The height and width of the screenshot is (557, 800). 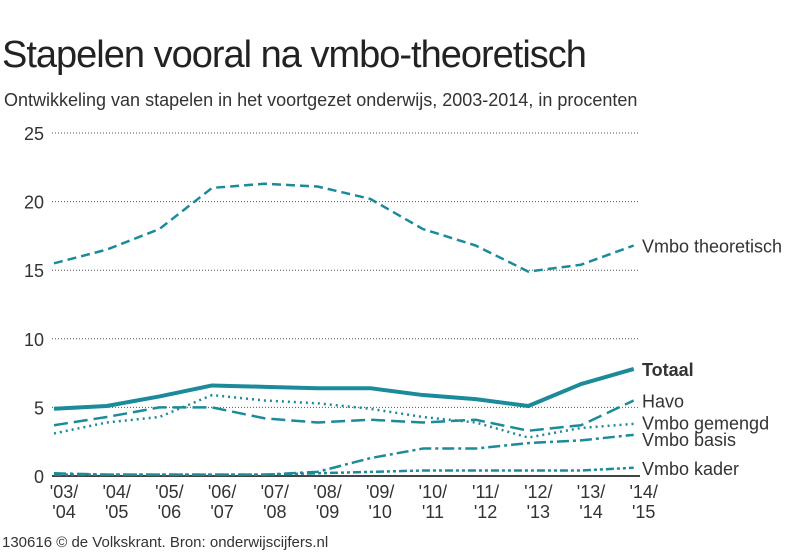 What do you see at coordinates (344, 389) in the screenshot?
I see `series-line-totaal` at bounding box center [344, 389].